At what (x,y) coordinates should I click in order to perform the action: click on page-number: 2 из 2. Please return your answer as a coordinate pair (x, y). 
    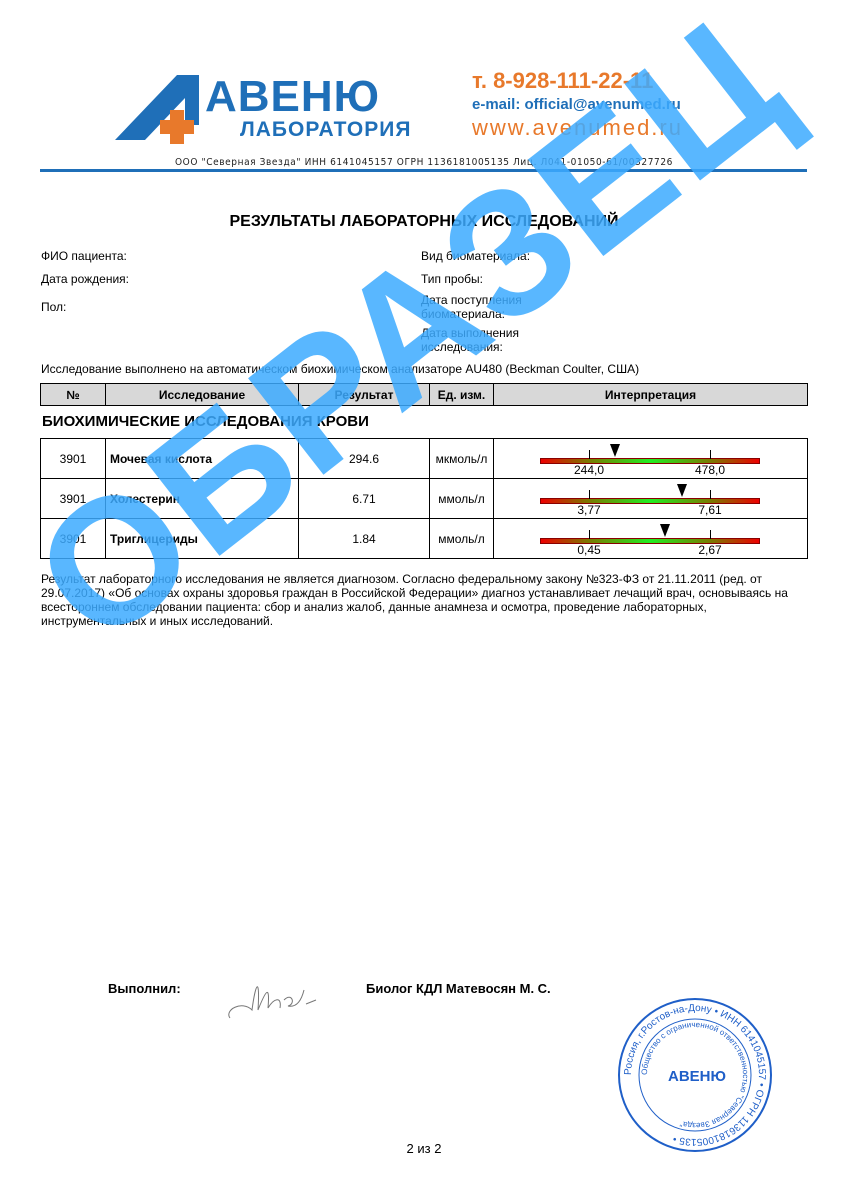
    Looking at the image, I should click on (424, 1148).